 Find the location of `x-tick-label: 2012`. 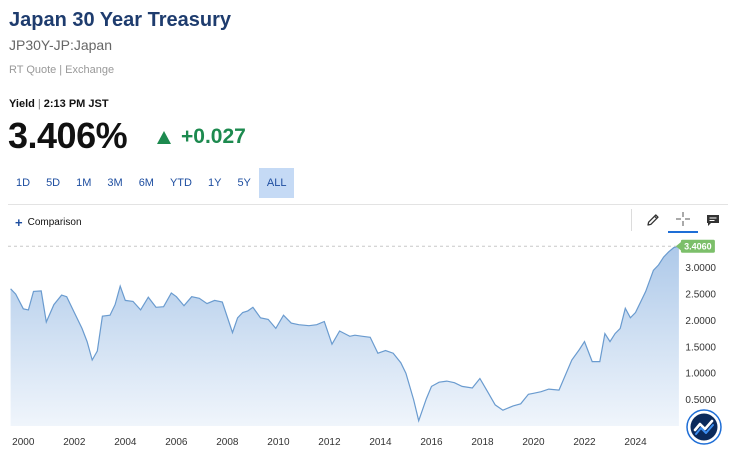

x-tick-label: 2012 is located at coordinates (329, 442).